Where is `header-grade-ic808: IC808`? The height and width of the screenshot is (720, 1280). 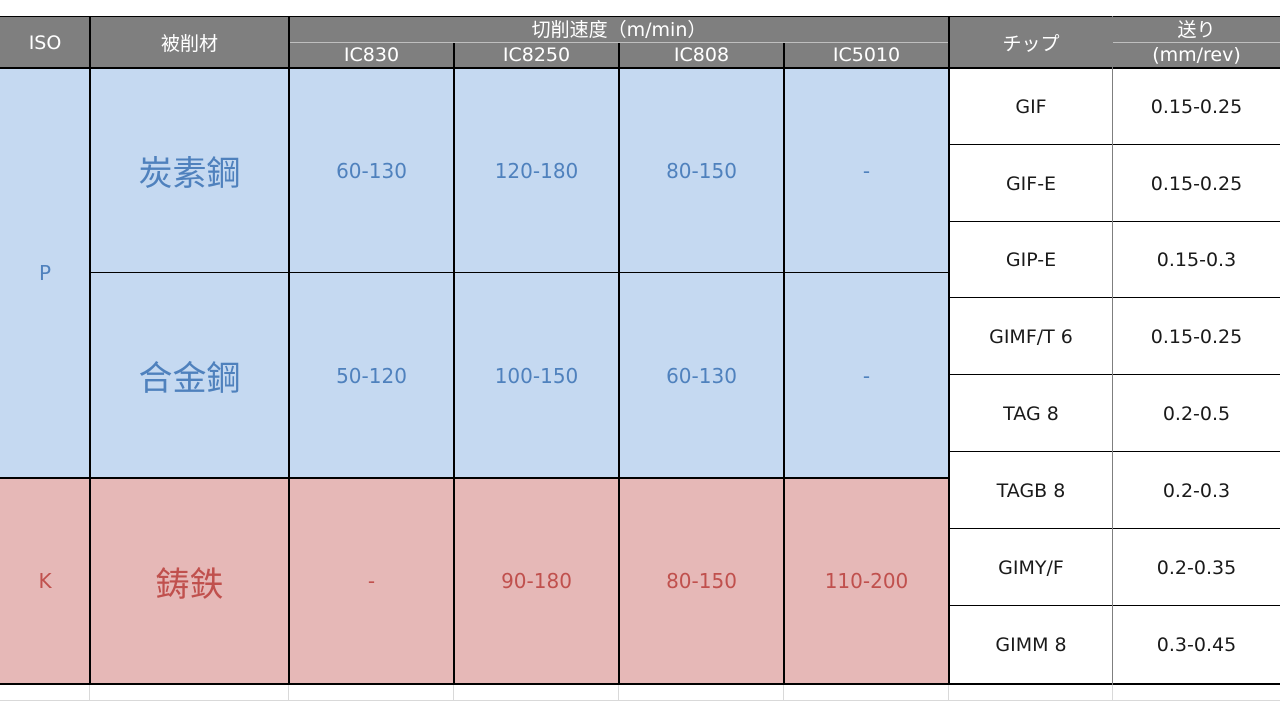 header-grade-ic808: IC808 is located at coordinates (701, 55).